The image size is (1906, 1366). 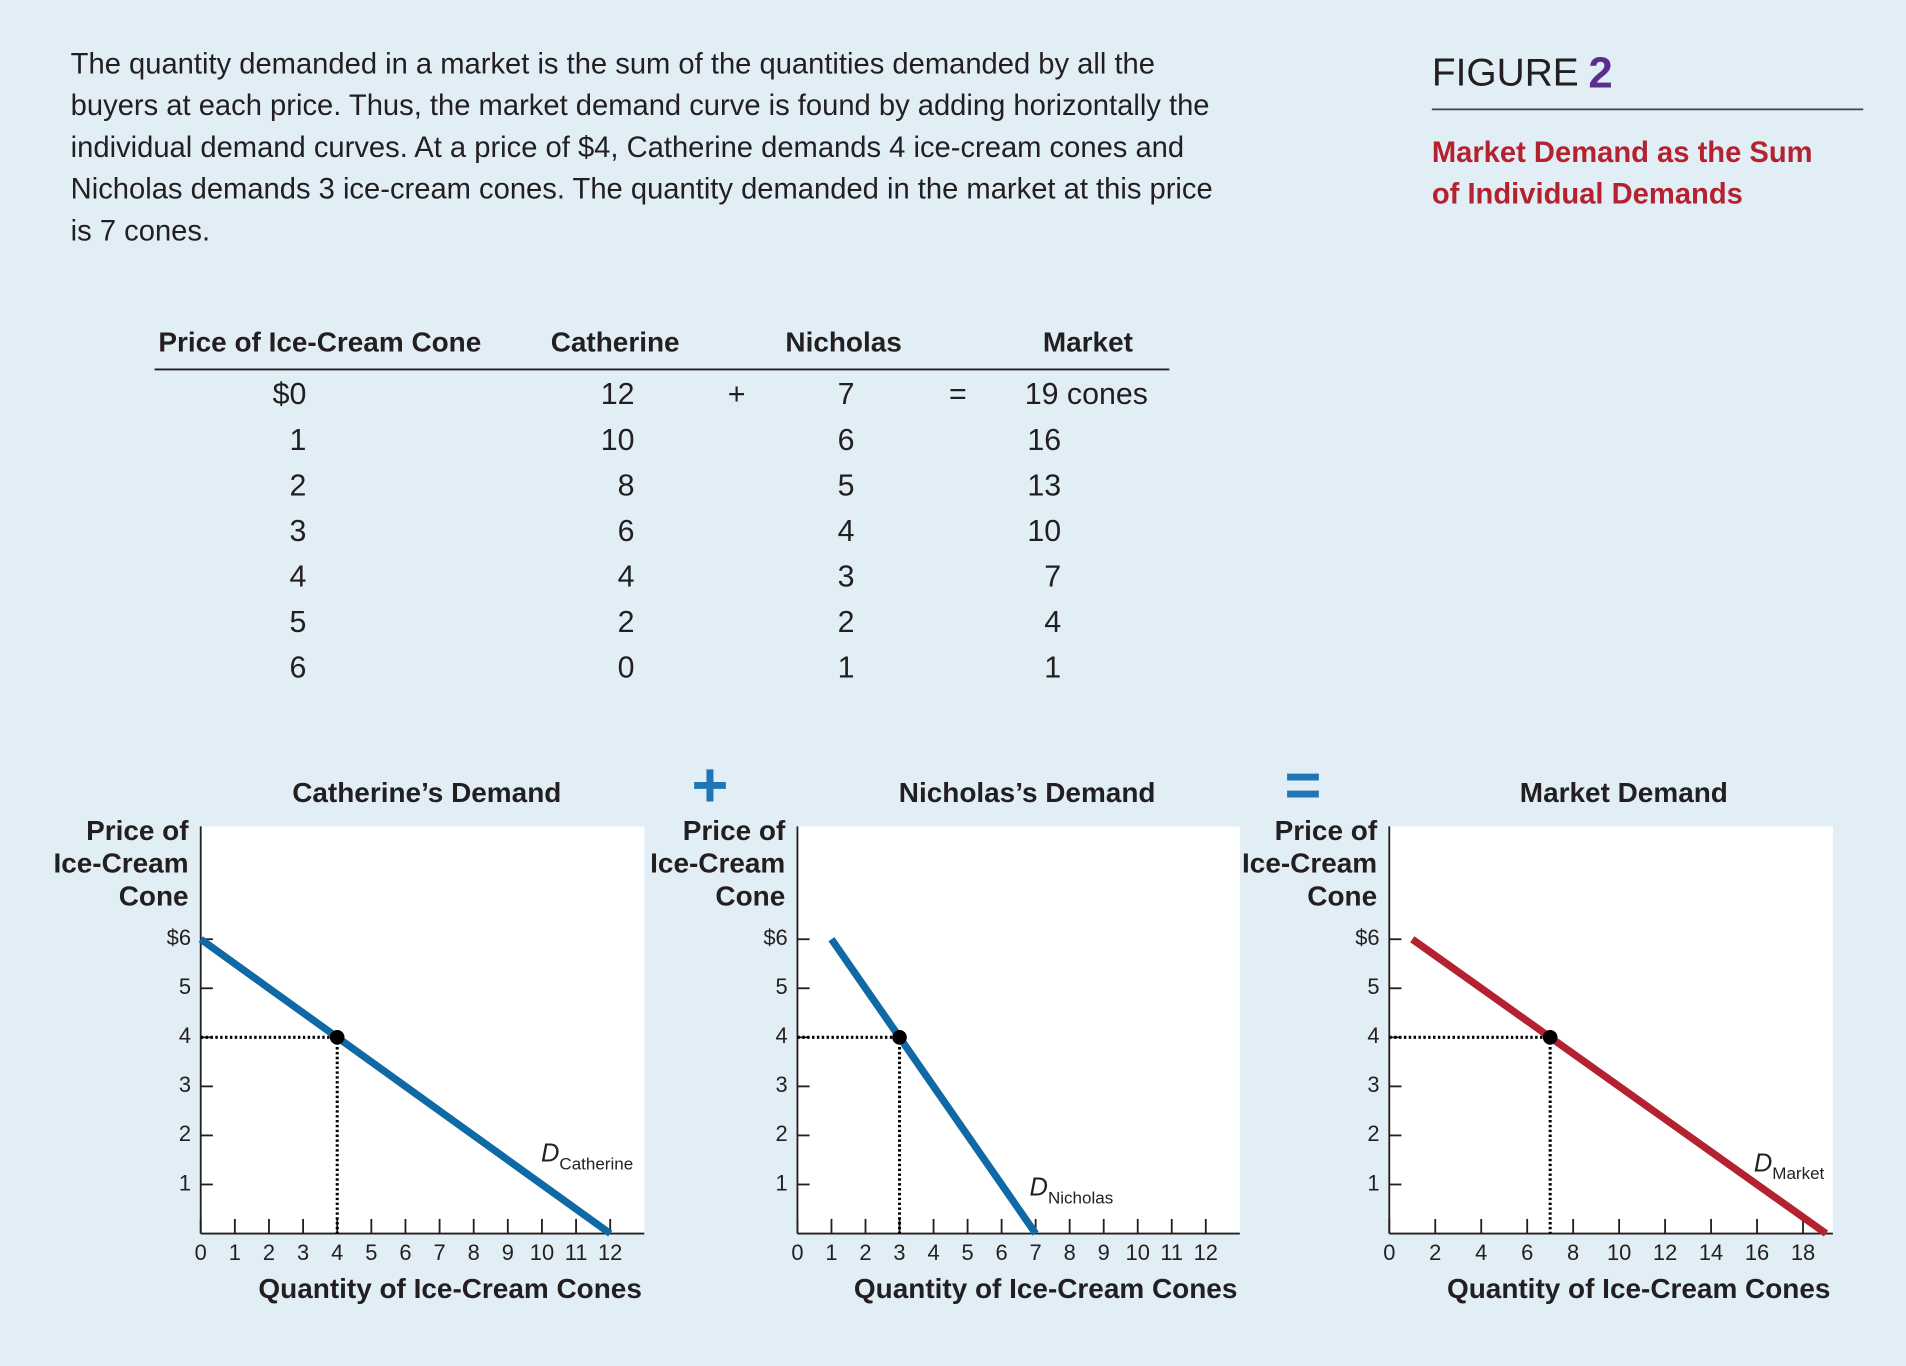 What do you see at coordinates (1798, 1172) in the screenshot?
I see `curve-subscript: Market` at bounding box center [1798, 1172].